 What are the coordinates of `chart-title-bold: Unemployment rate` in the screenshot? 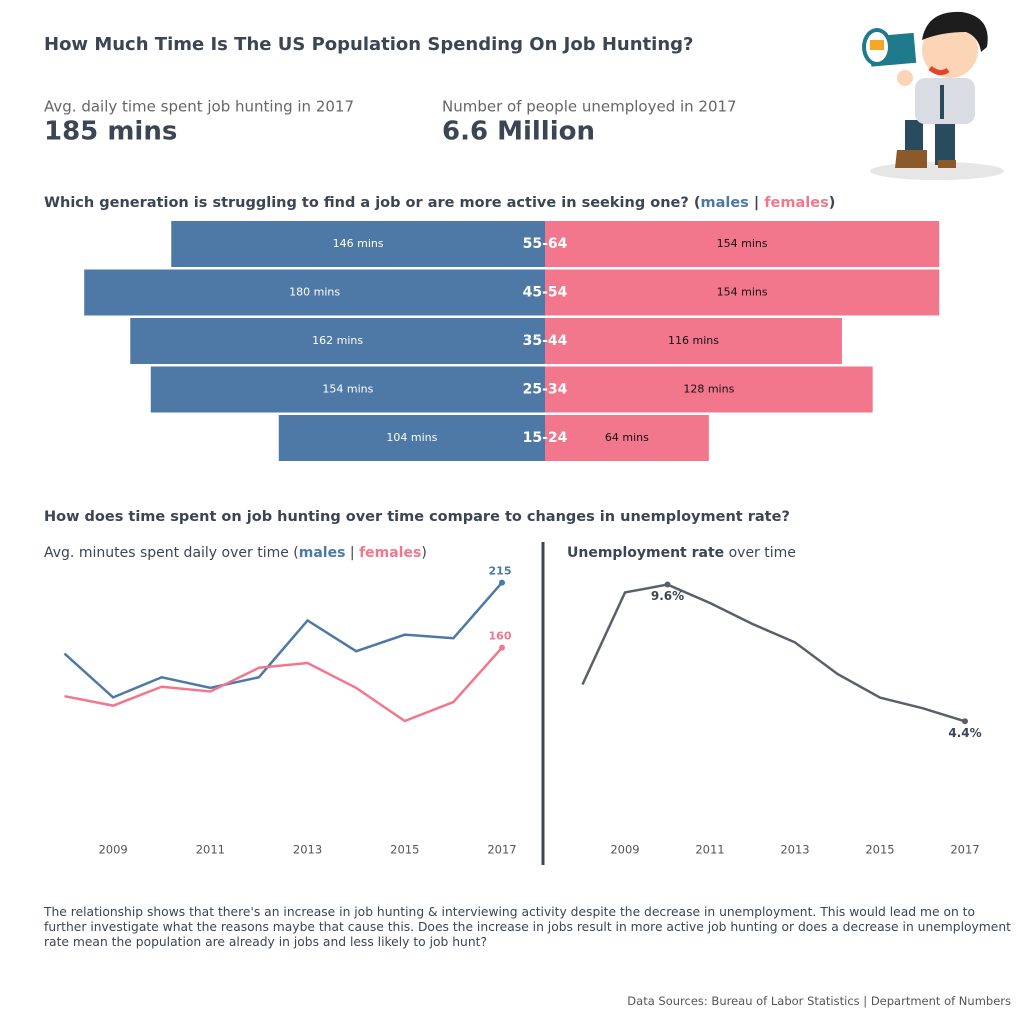 It's located at (645, 553).